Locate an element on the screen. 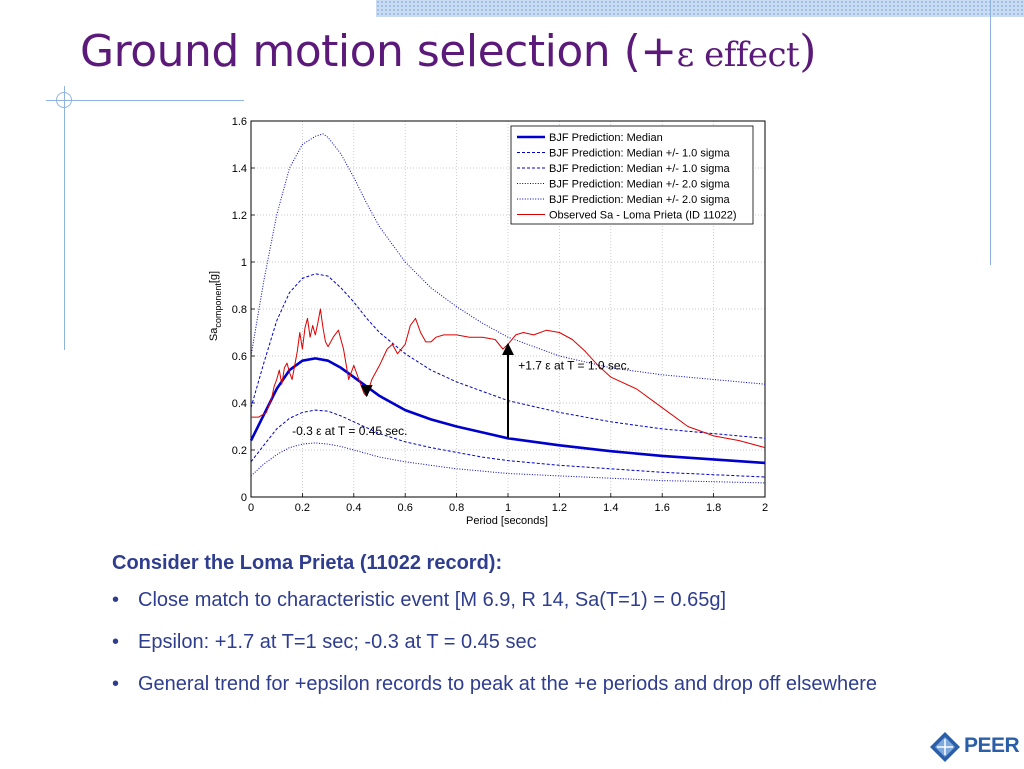 The image size is (1024, 769). y-axis-label-unit: [g] is located at coordinates (214, 277).